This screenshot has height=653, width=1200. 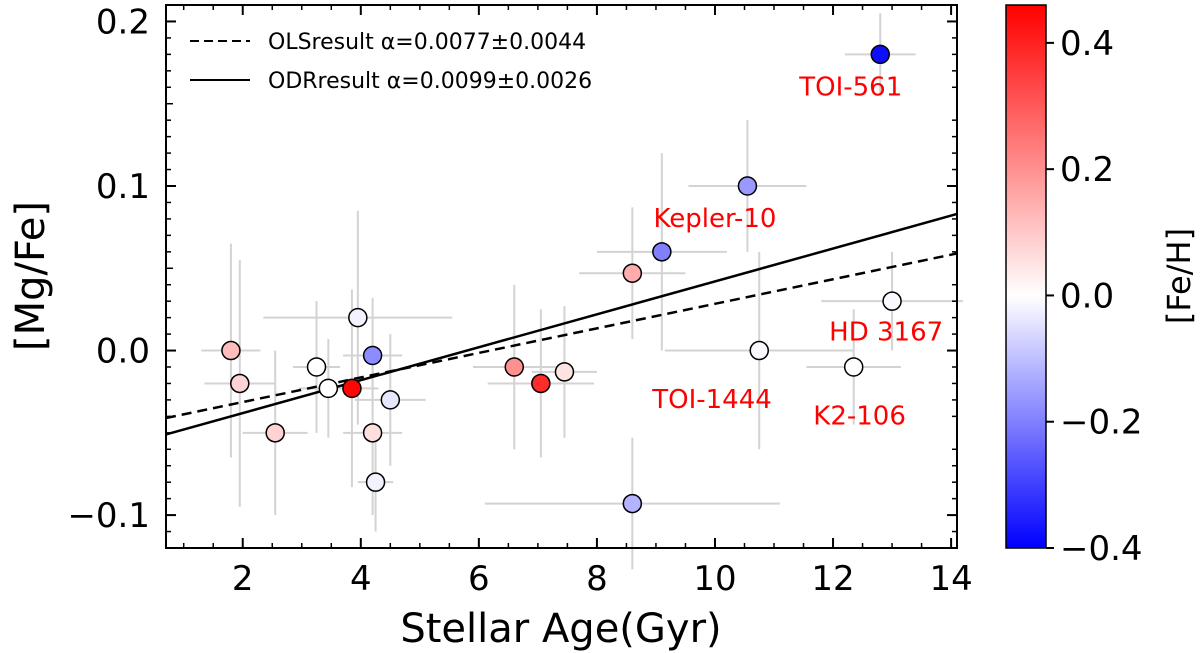 I want to click on colorbar-label: [Fe/H], so click(x=1179, y=276).